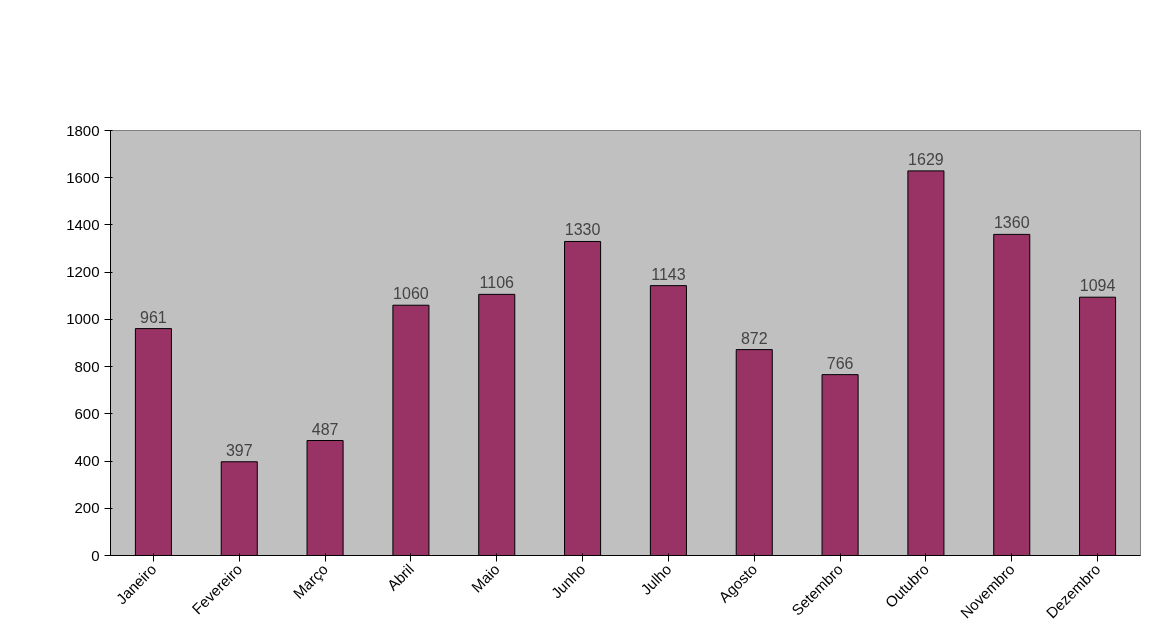  What do you see at coordinates (83, 224) in the screenshot?
I see `y-tick-label: 1400` at bounding box center [83, 224].